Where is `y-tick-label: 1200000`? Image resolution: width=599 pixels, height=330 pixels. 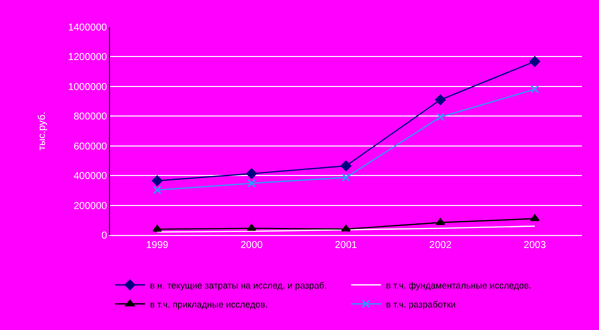 y-tick-label: 1200000 is located at coordinates (88, 58).